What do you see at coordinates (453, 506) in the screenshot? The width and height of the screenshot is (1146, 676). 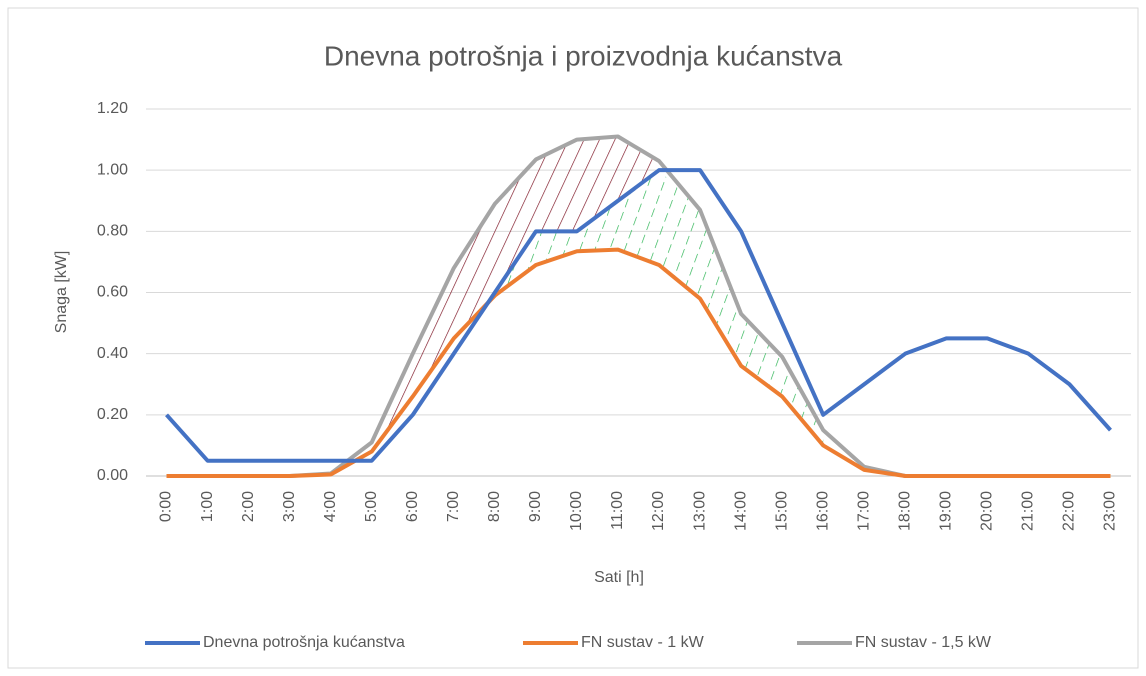 I see `x-tick-label: 7:00` at bounding box center [453, 506].